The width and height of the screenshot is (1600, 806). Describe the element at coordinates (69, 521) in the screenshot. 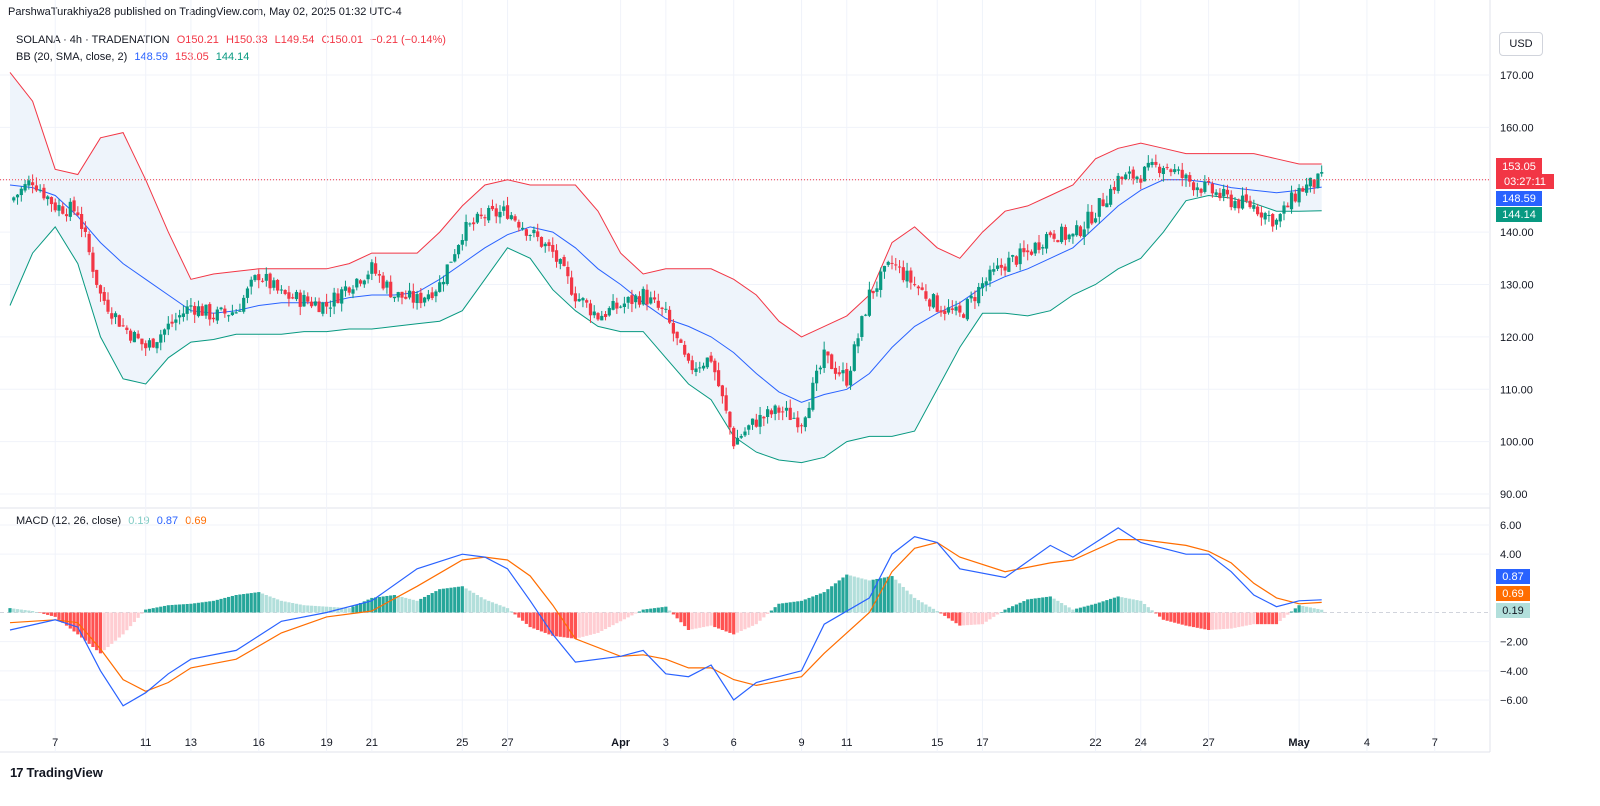

I see `macd-label: MACD (12, 26, close)` at that location.